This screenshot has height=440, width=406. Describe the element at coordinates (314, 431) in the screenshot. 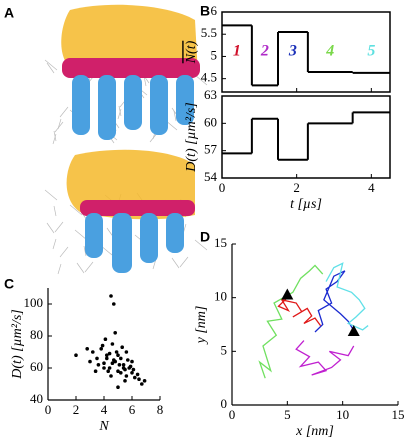

I see `x-axis-label: x [nm]` at that location.